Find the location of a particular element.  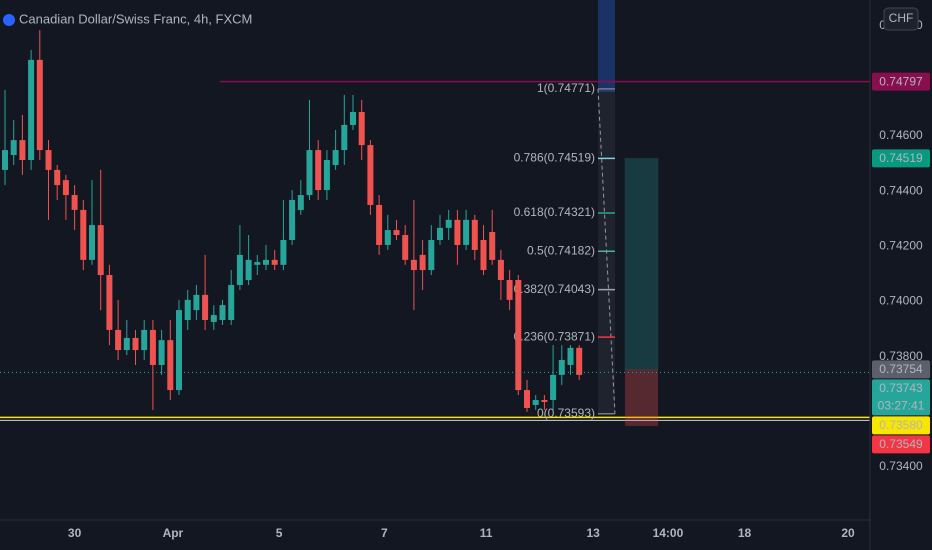

y-tick-label: 0.74600 is located at coordinates (901, 135).